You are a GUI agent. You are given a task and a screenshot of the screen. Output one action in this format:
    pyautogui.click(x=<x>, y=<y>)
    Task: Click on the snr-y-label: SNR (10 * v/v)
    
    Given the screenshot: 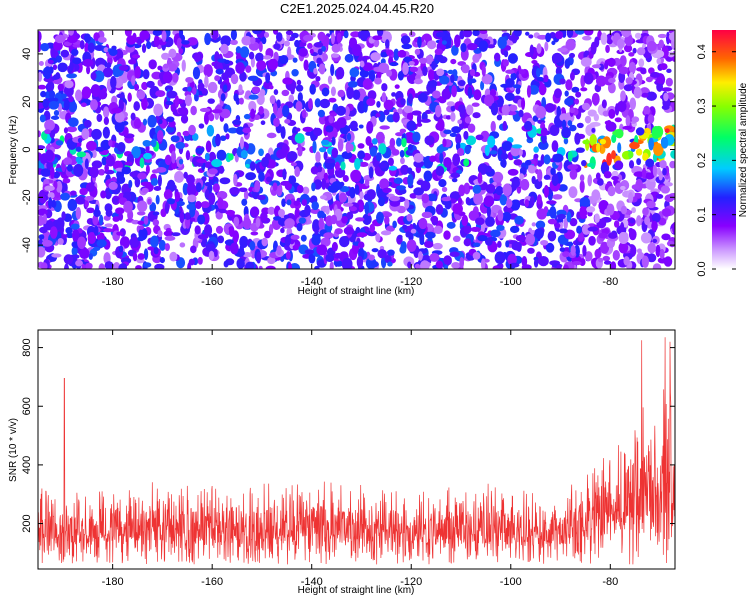 What is the action you would take?
    pyautogui.click(x=13, y=450)
    